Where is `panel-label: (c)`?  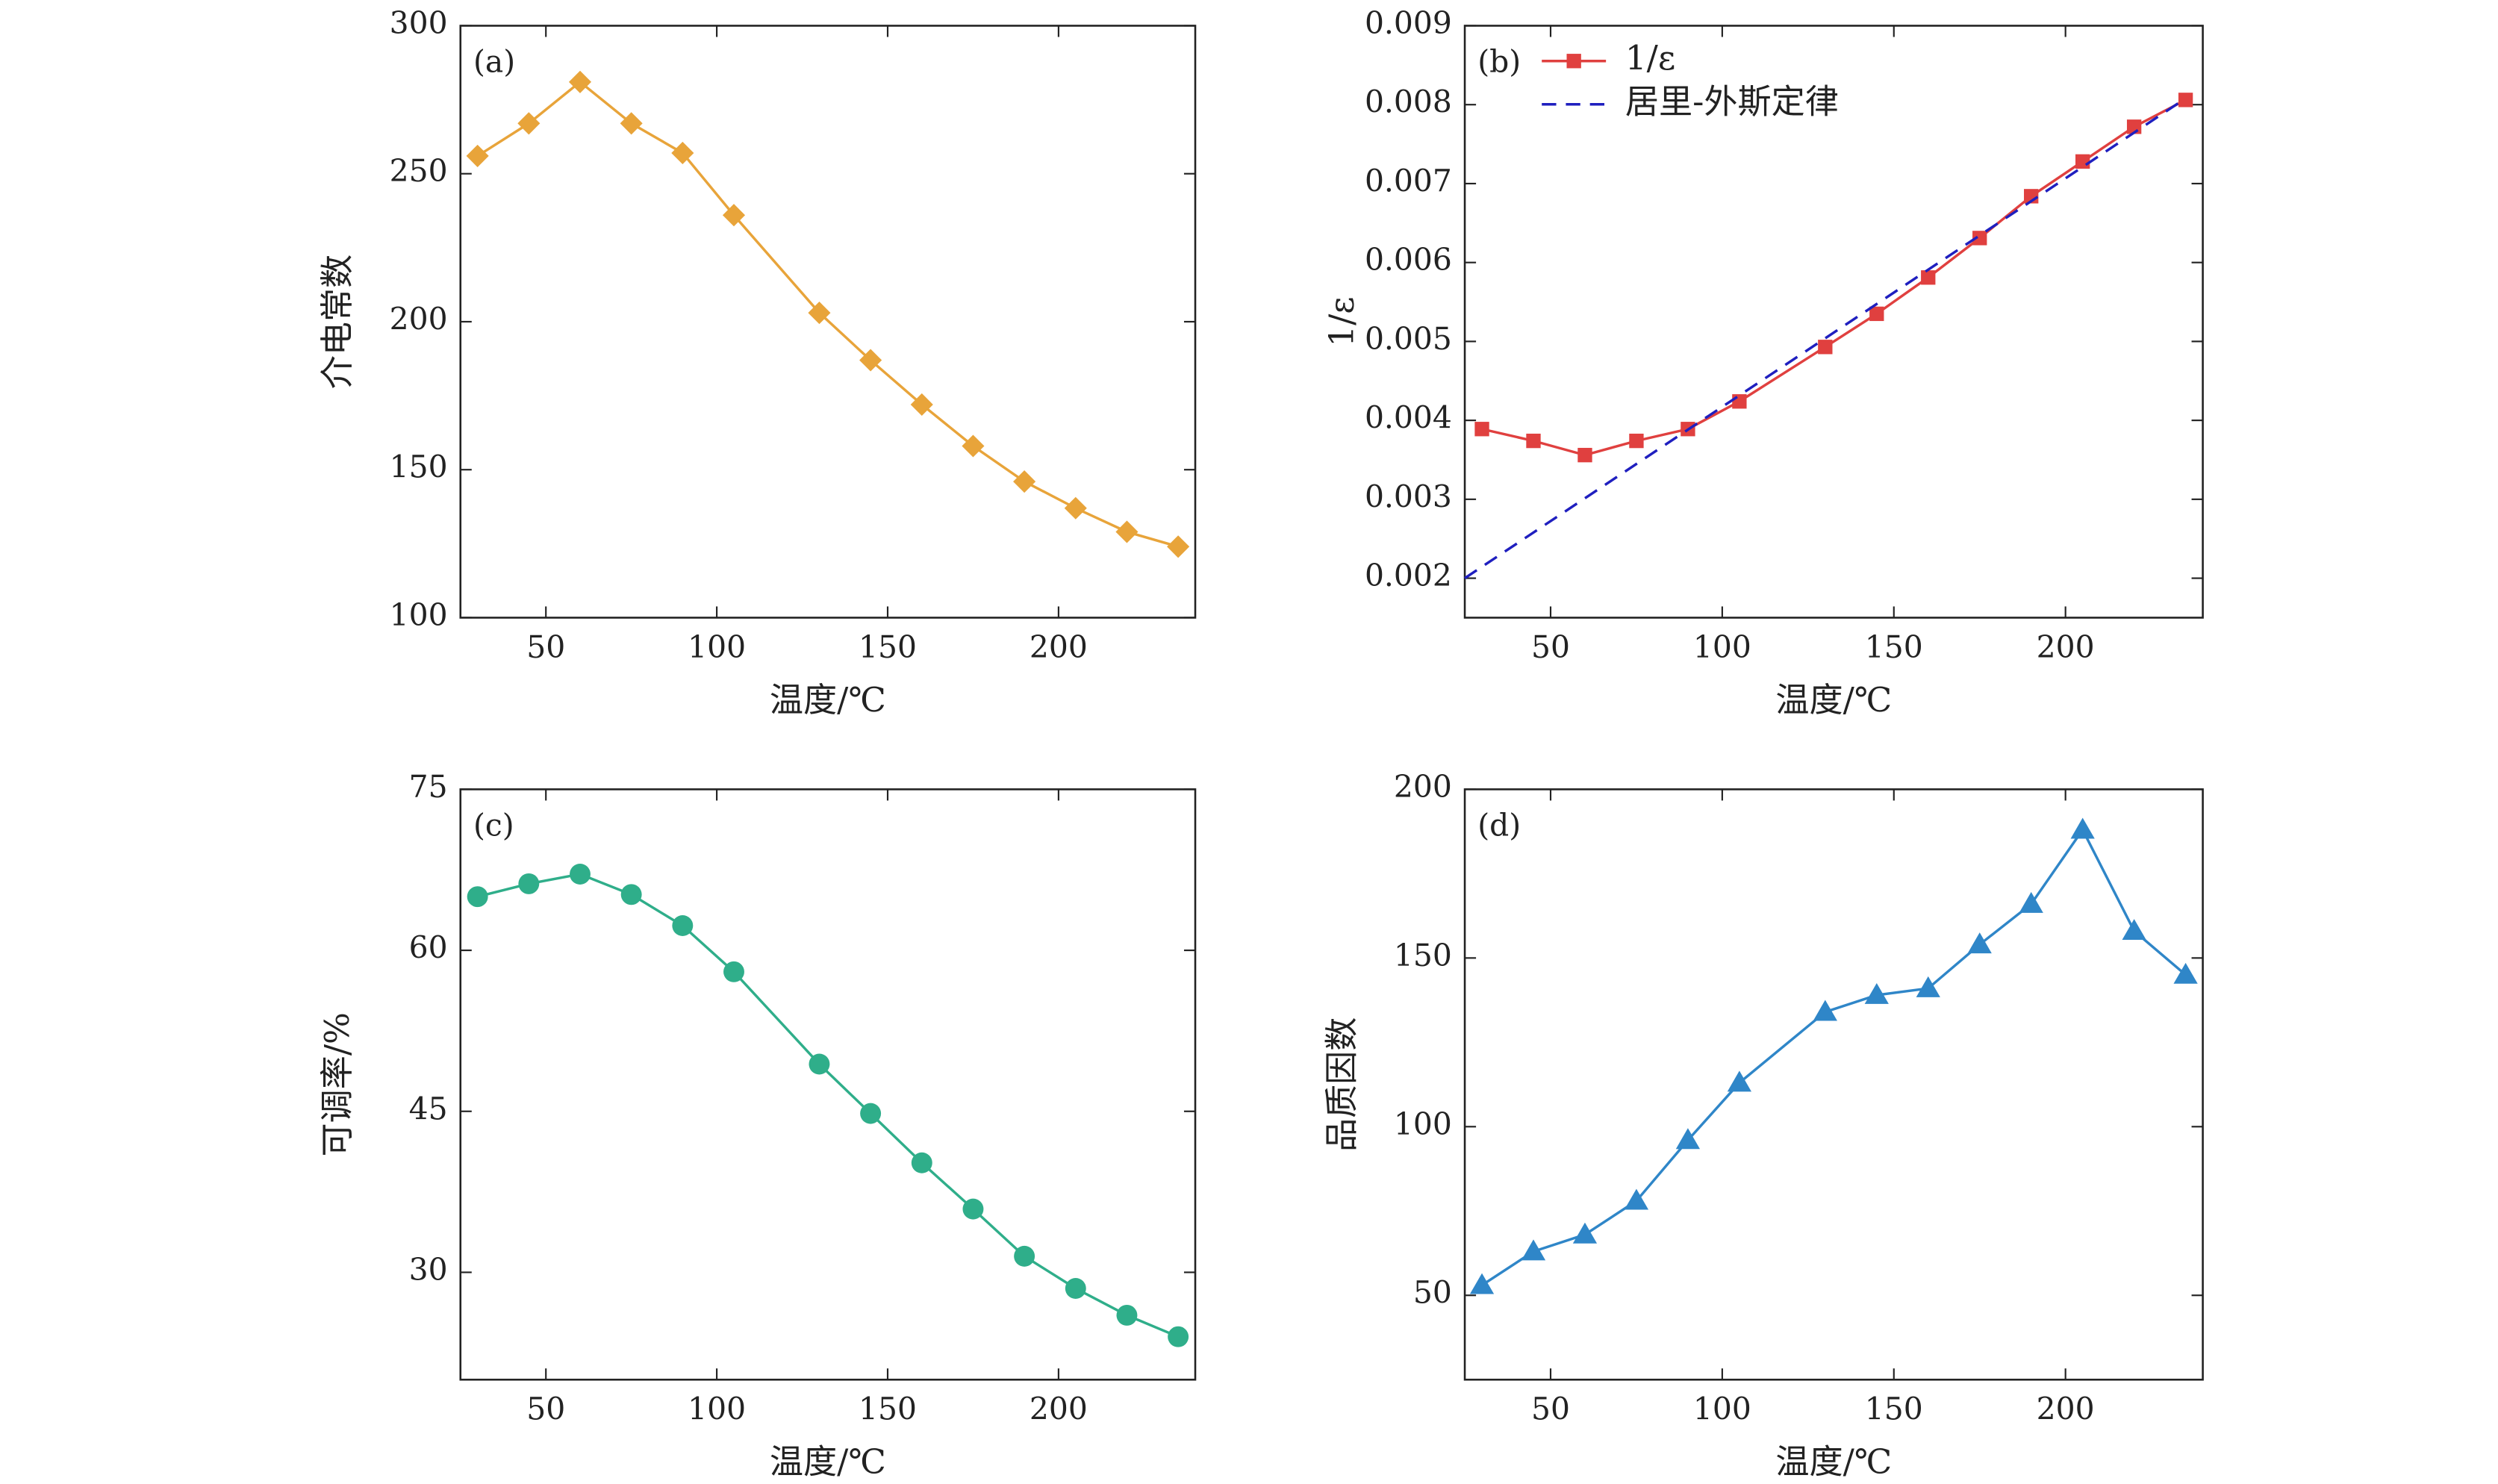 panel-label: (c) is located at coordinates (493, 825).